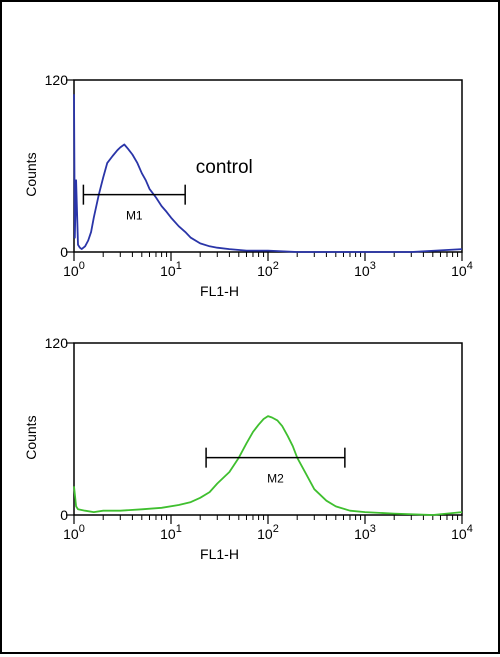 The image size is (500, 657). Describe the element at coordinates (134, 216) in the screenshot. I see `marker-label: M1` at that location.